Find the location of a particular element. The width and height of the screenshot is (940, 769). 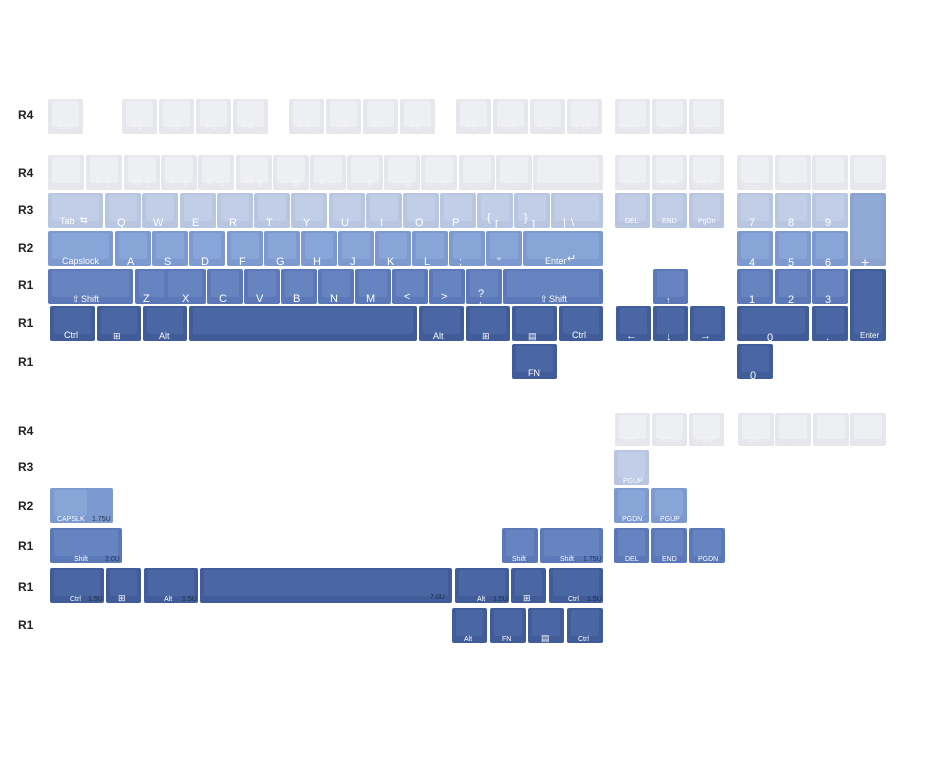

key-menu-1u: ▤ is located at coordinates (546, 625).